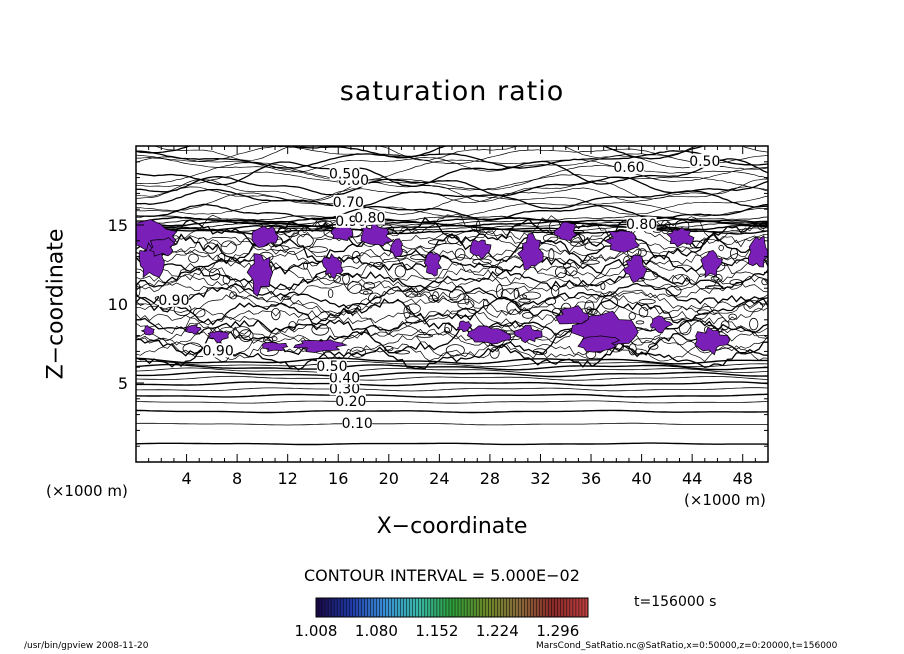 This screenshot has height=654, width=904. Describe the element at coordinates (743, 478) in the screenshot. I see `x-tick-label: 48` at that location.